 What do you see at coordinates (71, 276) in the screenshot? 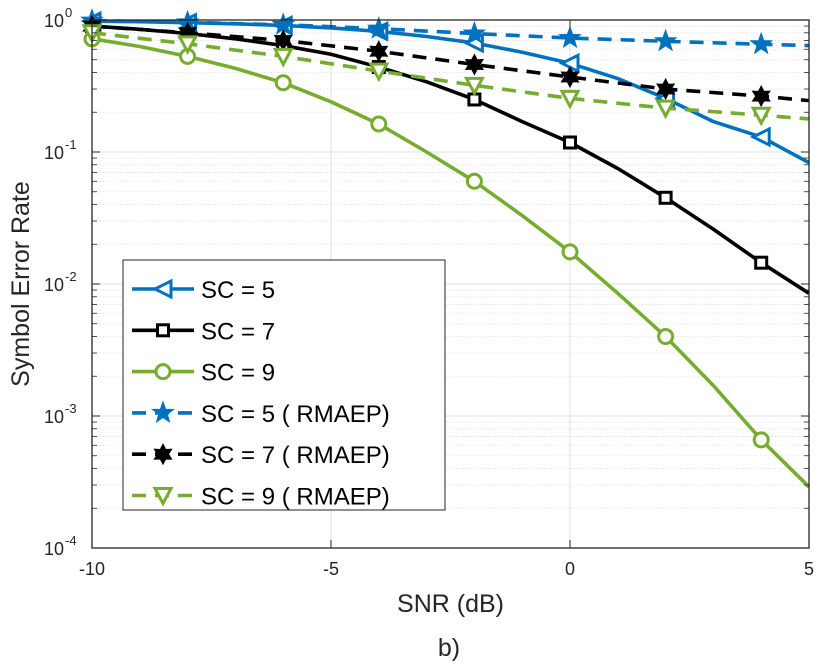
I see `y-tick-exponent: -2` at bounding box center [71, 276].